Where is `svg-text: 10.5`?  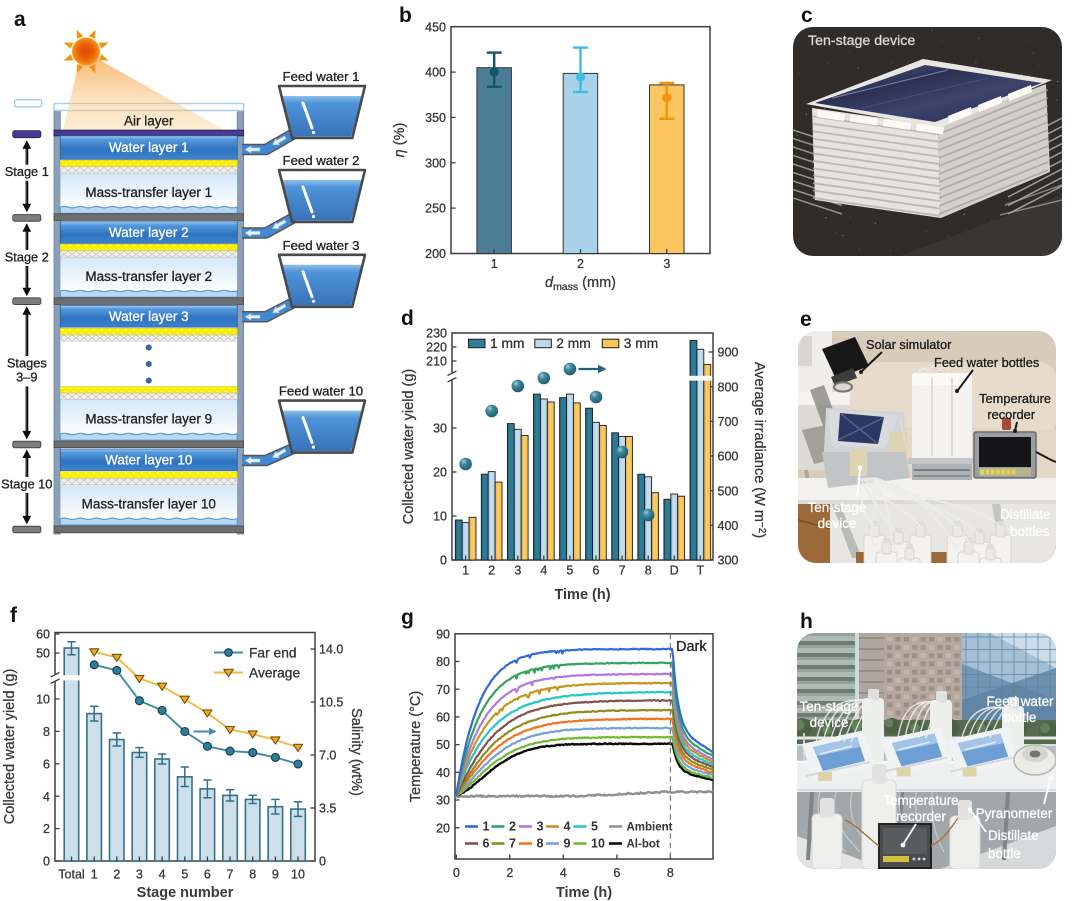
svg-text: 10.5 is located at coordinates (331, 703).